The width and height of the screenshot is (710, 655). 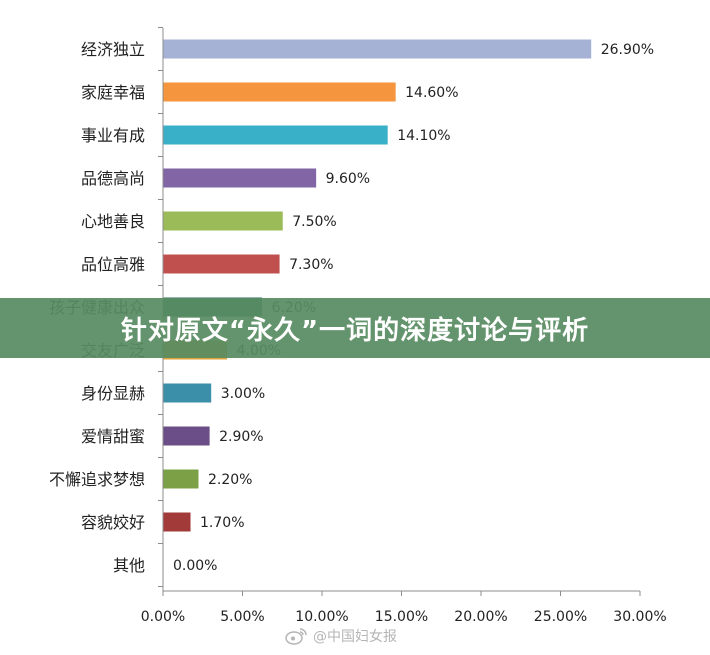 I want to click on category-label: 爱情甜蜜, so click(x=113, y=436).